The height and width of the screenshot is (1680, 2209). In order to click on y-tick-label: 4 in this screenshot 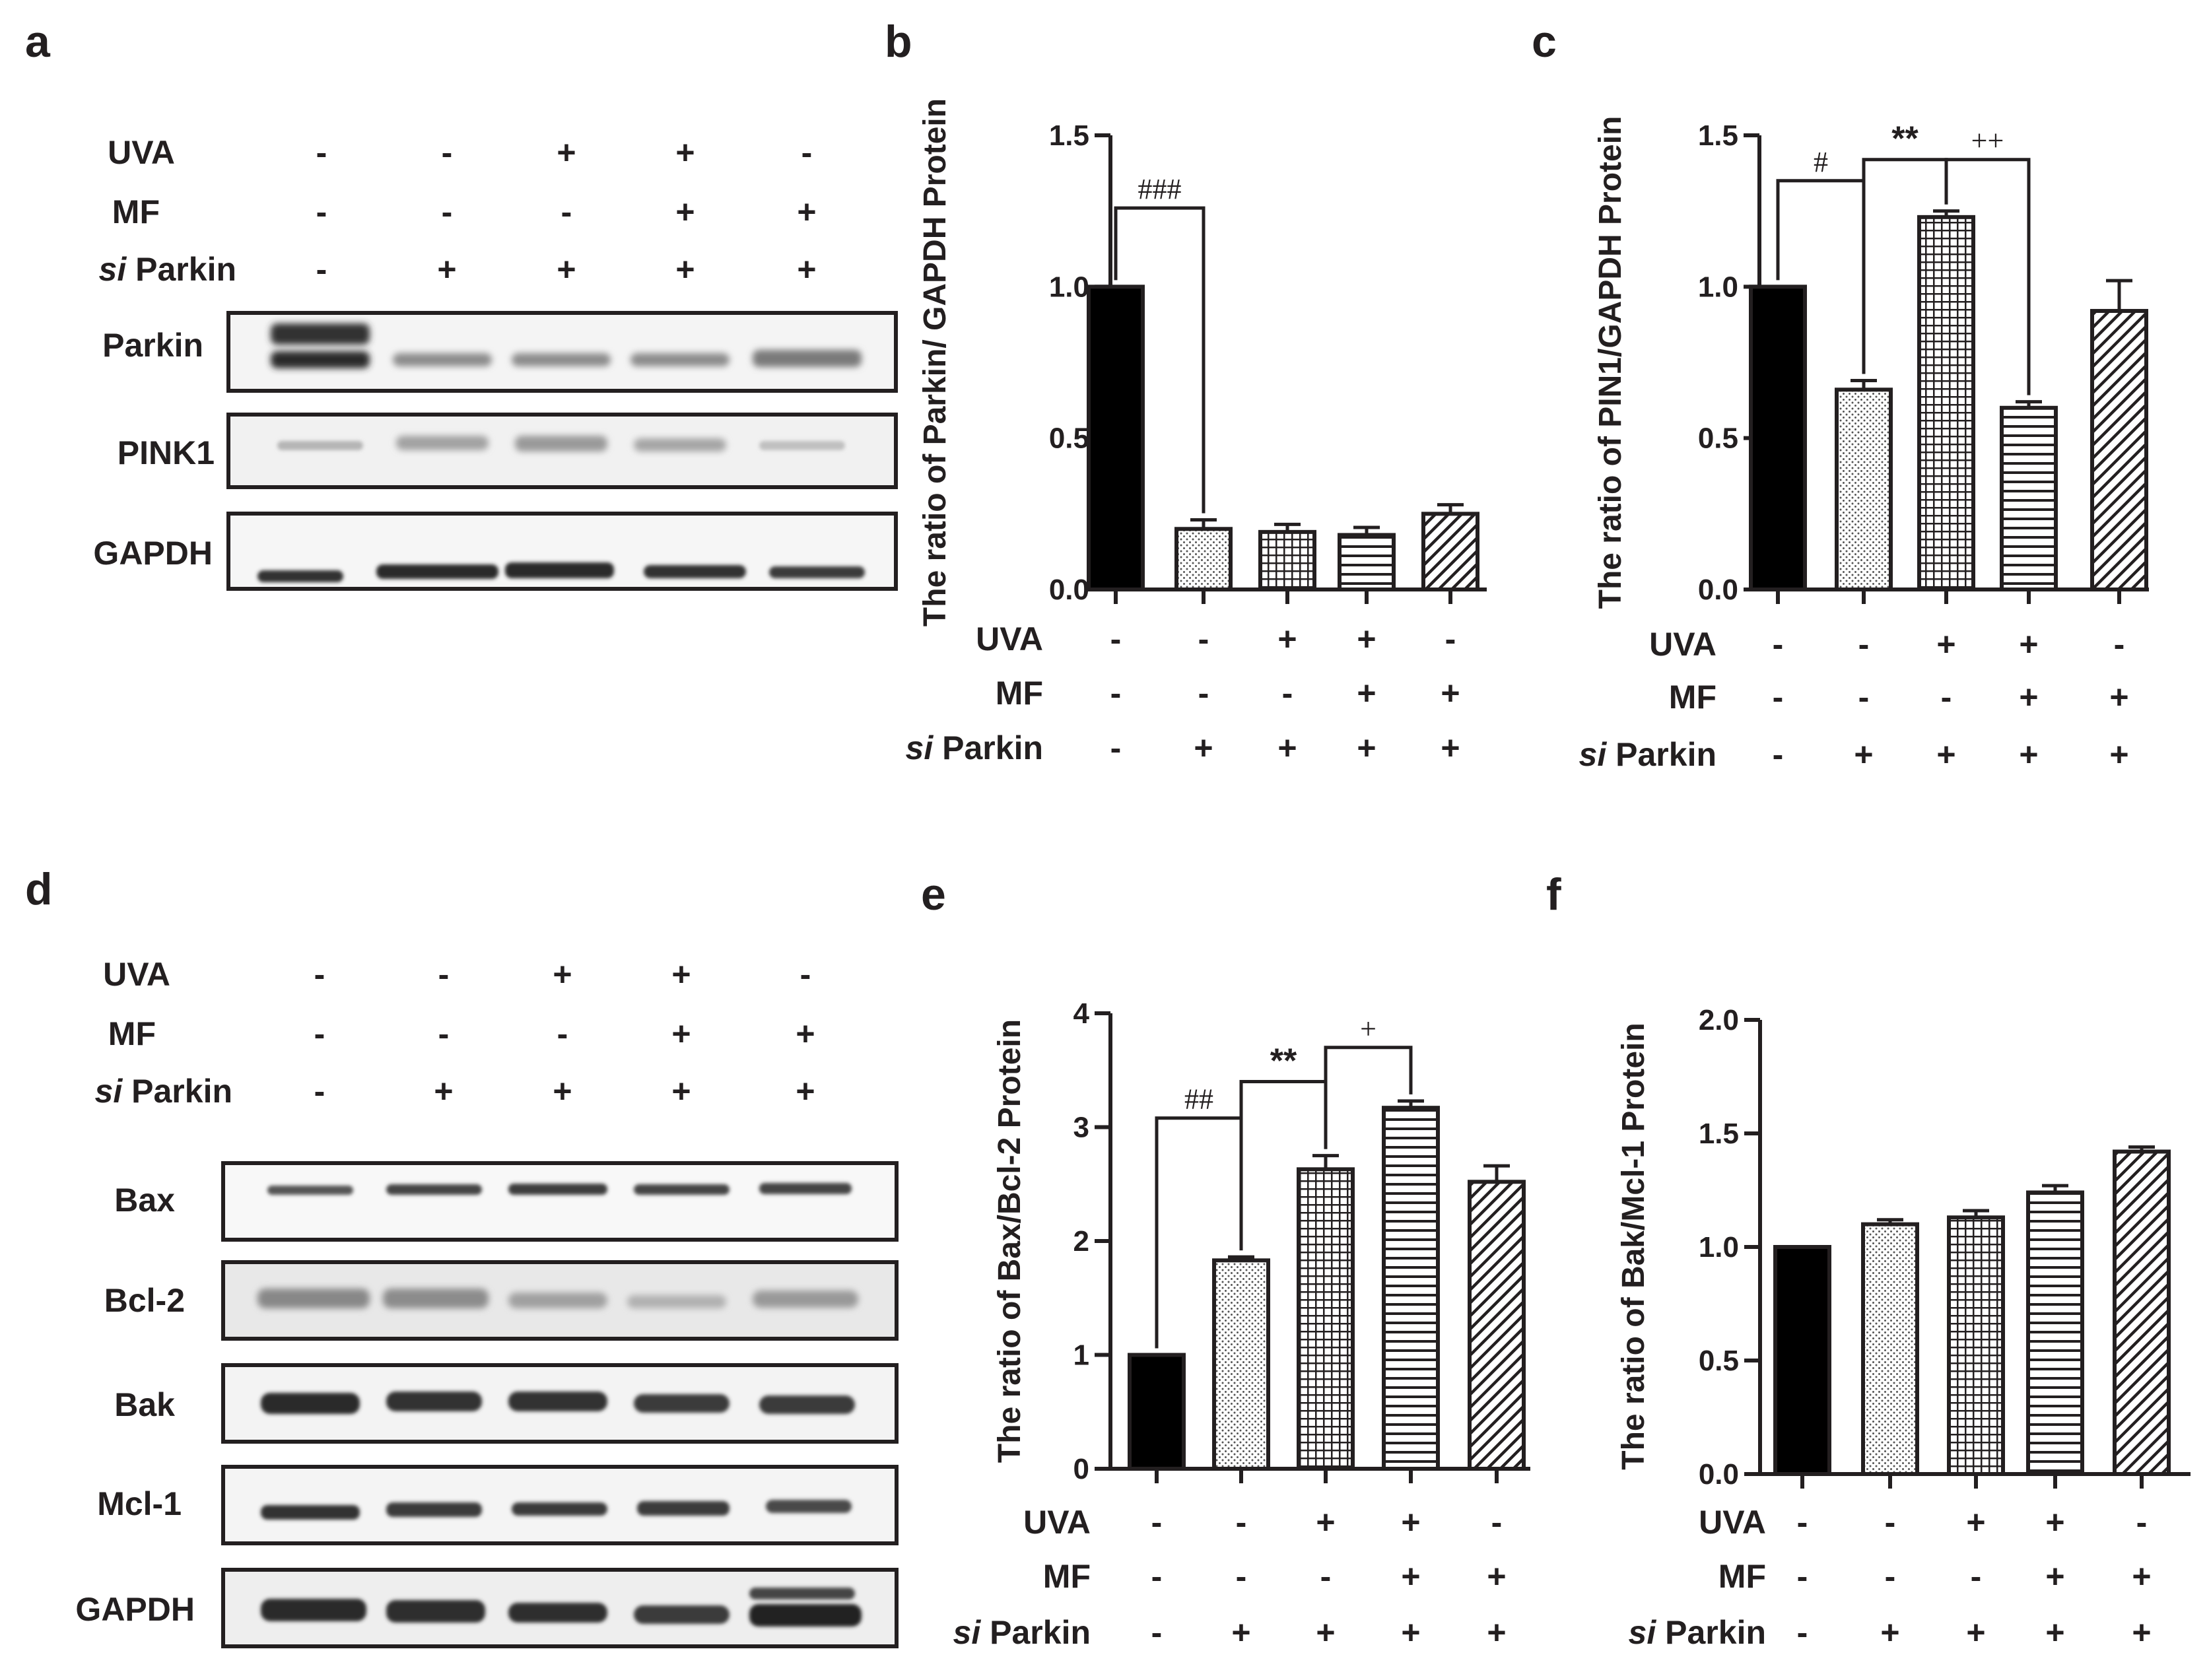, I will do `click(1081, 1013)`.